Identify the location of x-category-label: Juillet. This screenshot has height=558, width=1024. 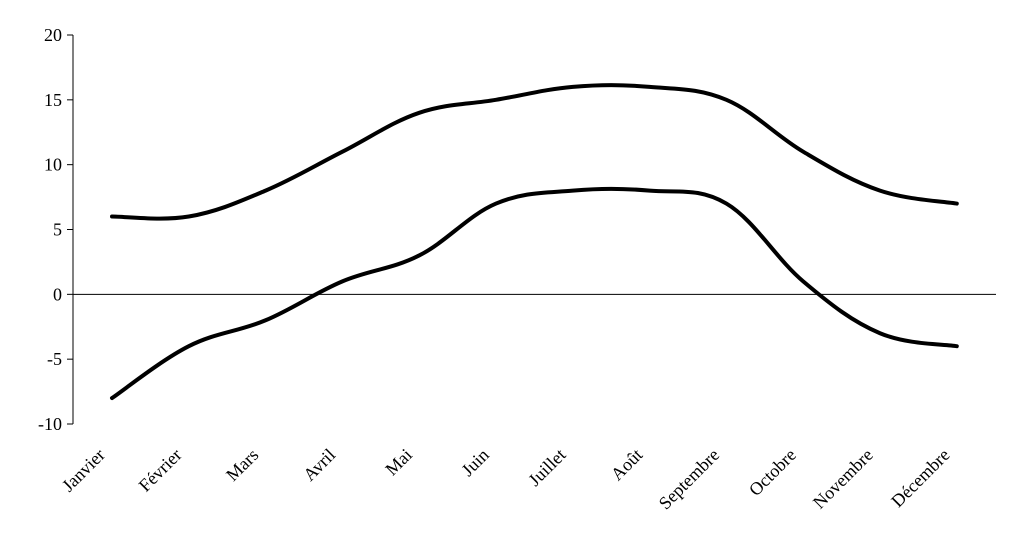
(546, 467).